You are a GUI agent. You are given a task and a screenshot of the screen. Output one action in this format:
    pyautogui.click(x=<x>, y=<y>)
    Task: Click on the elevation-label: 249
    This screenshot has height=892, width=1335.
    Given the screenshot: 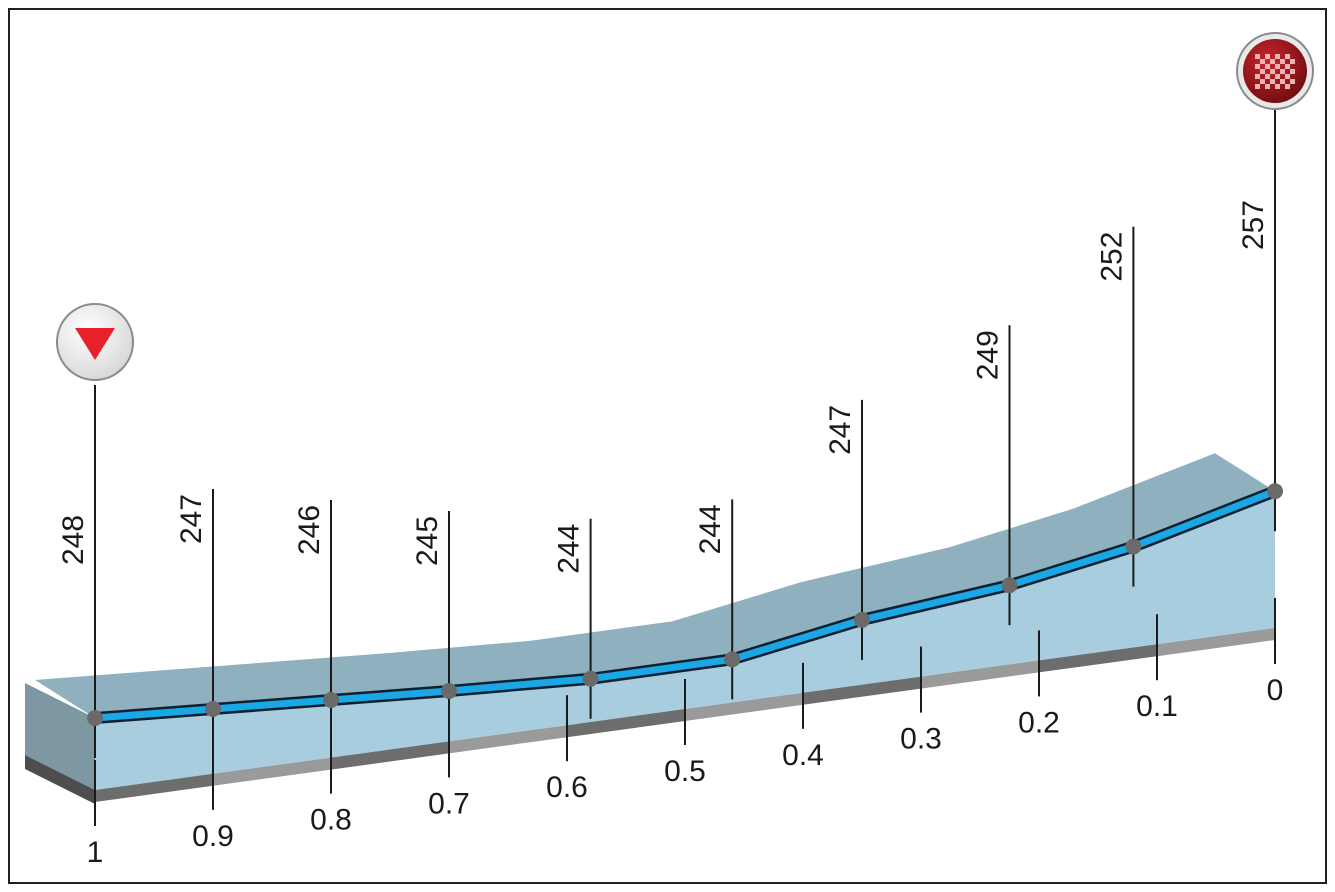 What is the action you would take?
    pyautogui.click(x=988, y=355)
    